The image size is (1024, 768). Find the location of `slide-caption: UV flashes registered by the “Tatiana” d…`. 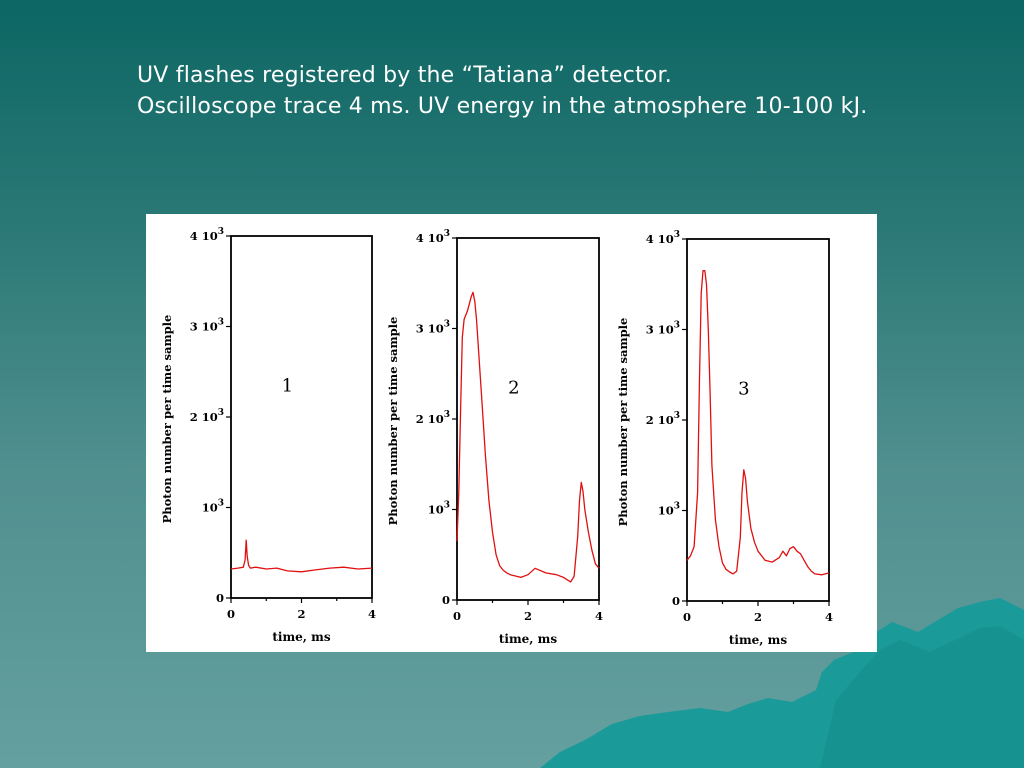

slide-caption: UV flashes registered by the “Tatiana” d… is located at coordinates (502, 91).